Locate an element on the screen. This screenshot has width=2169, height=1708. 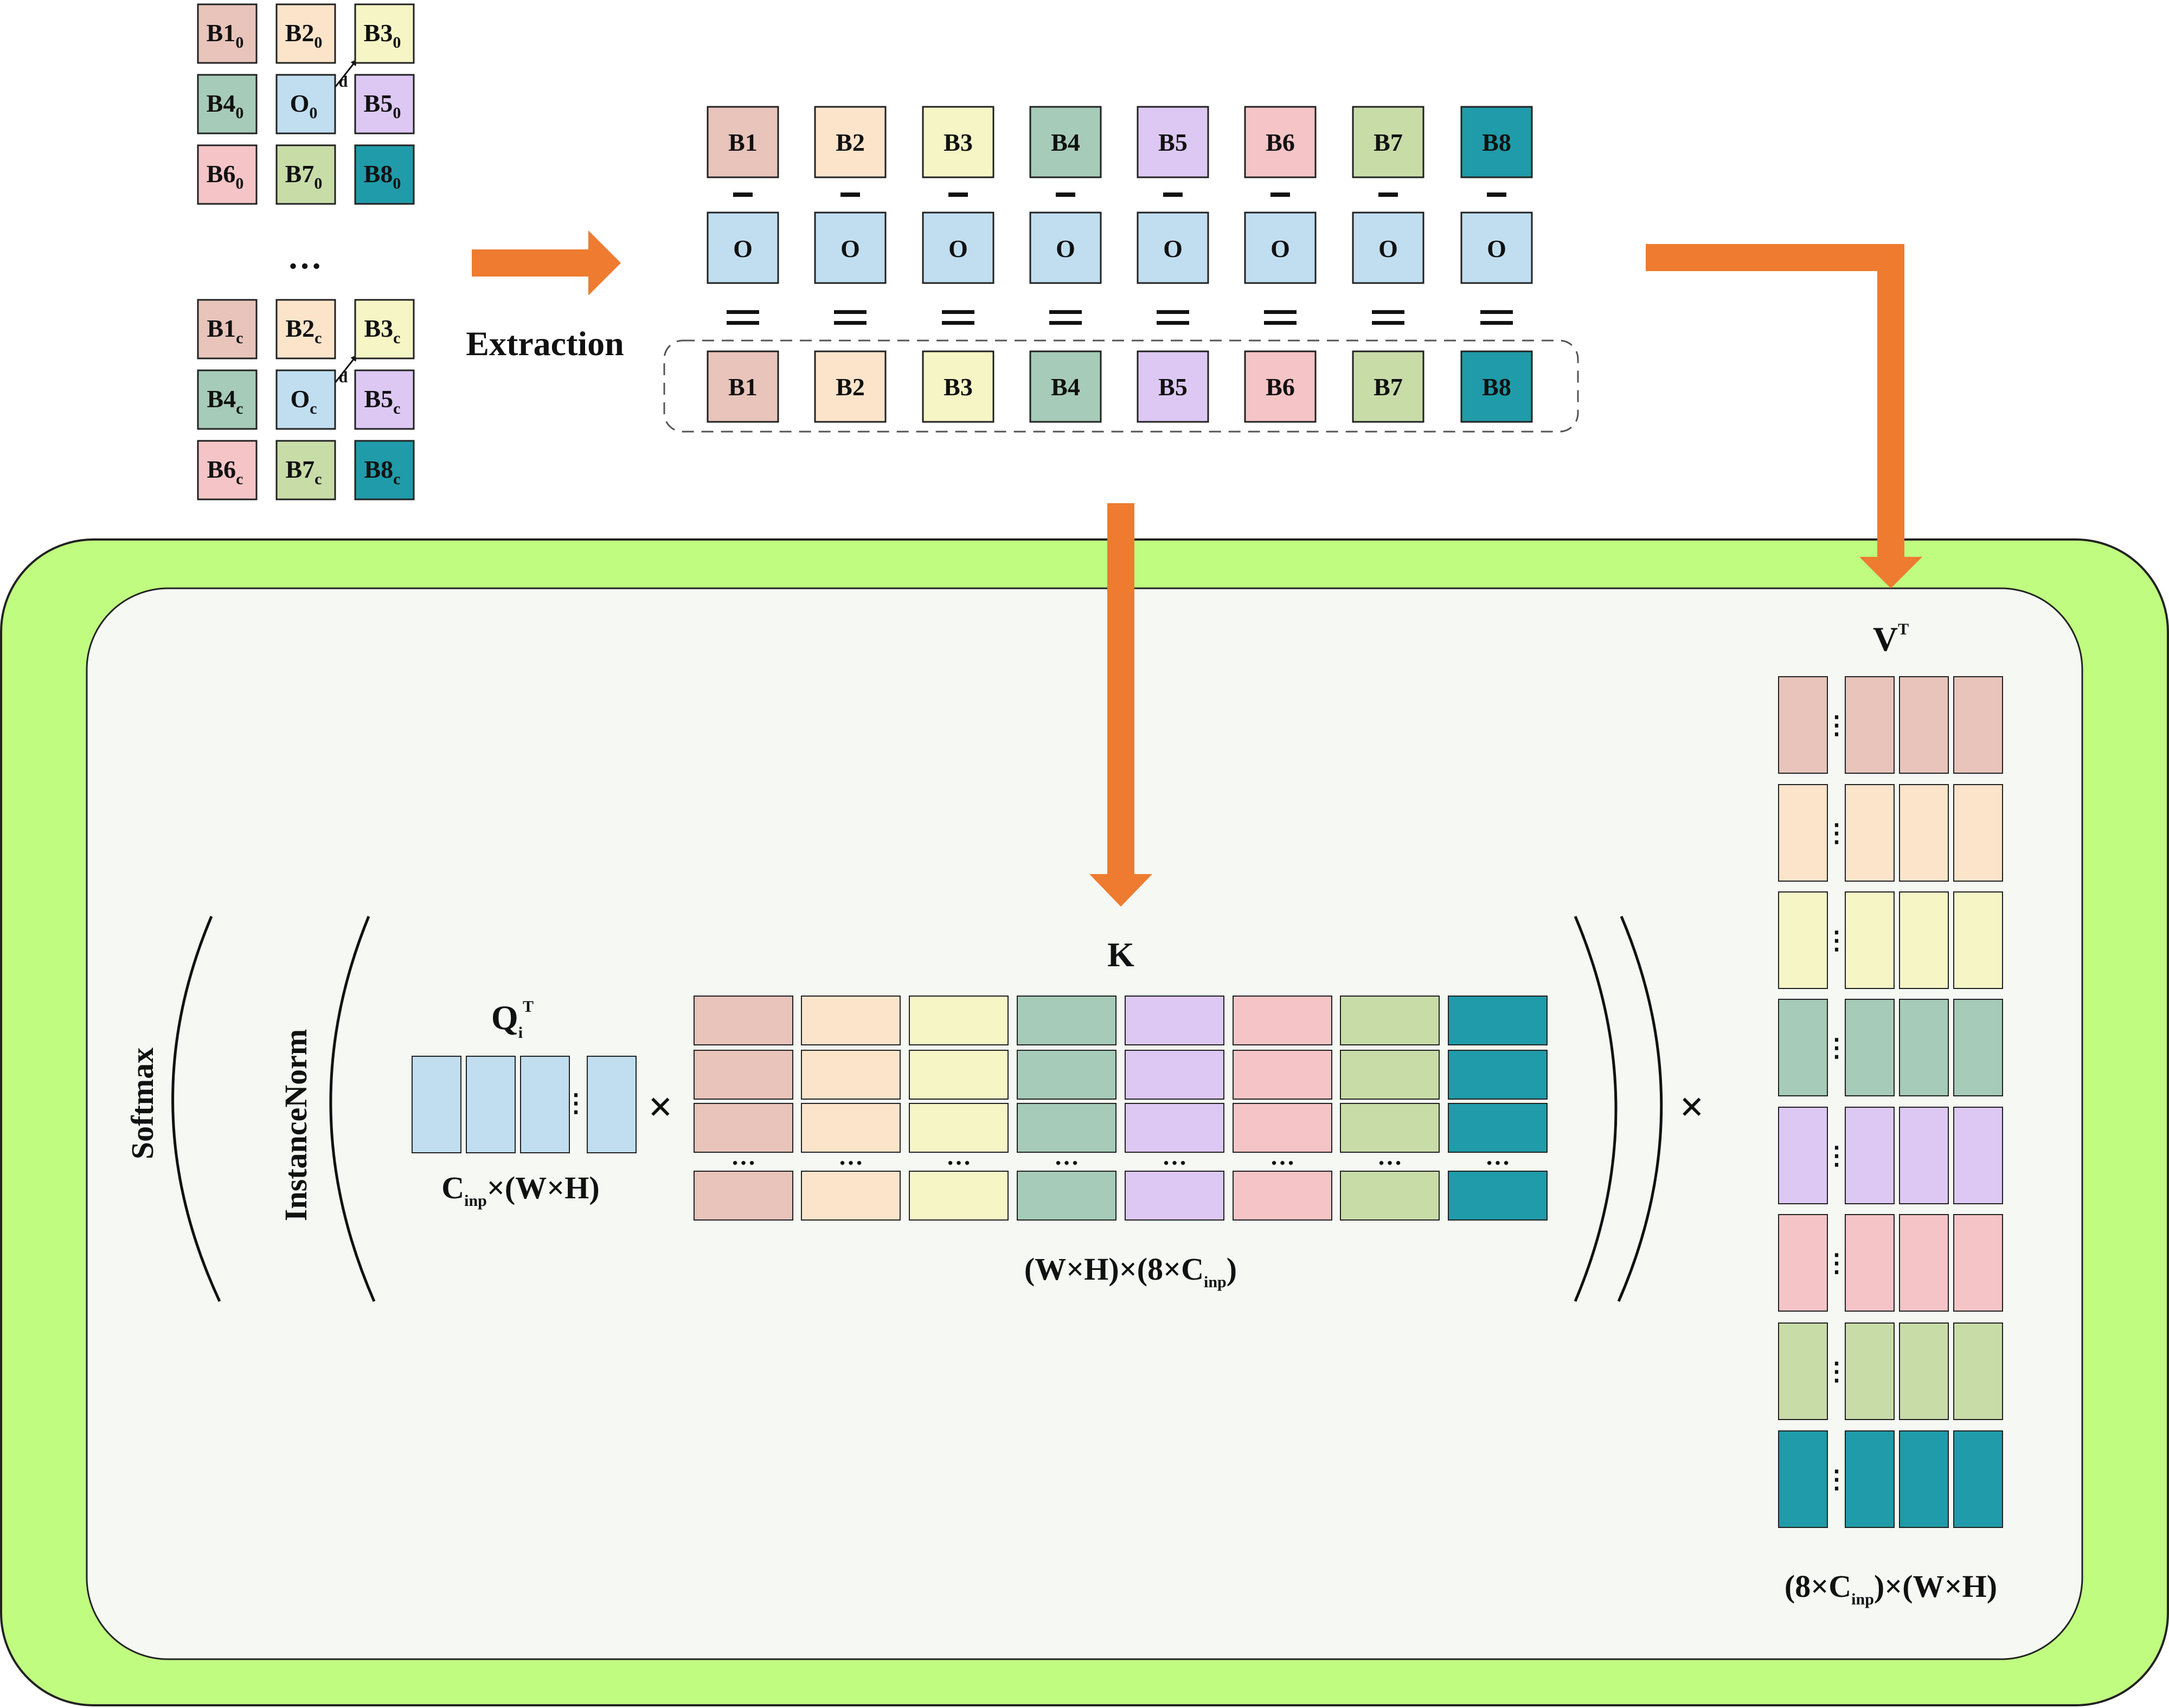
softmax-bracket-left is located at coordinates (196, 1109).